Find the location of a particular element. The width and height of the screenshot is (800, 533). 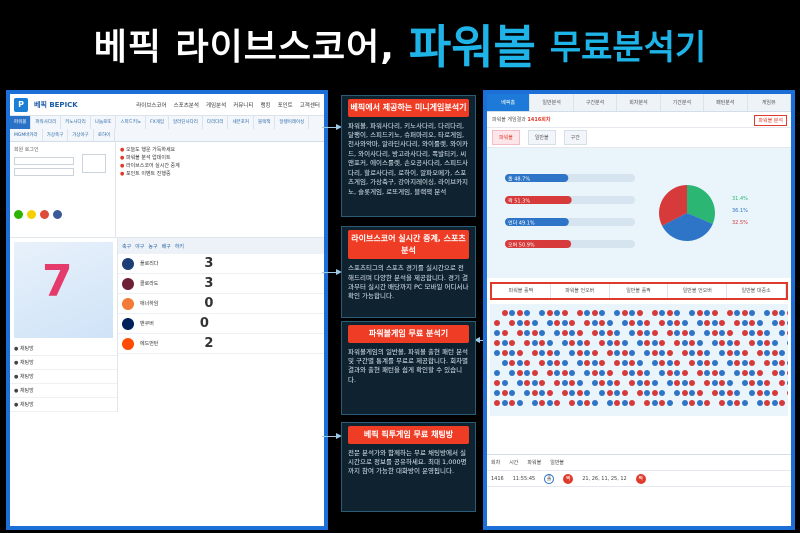

naver-login-icon is located at coordinates (18, 214).